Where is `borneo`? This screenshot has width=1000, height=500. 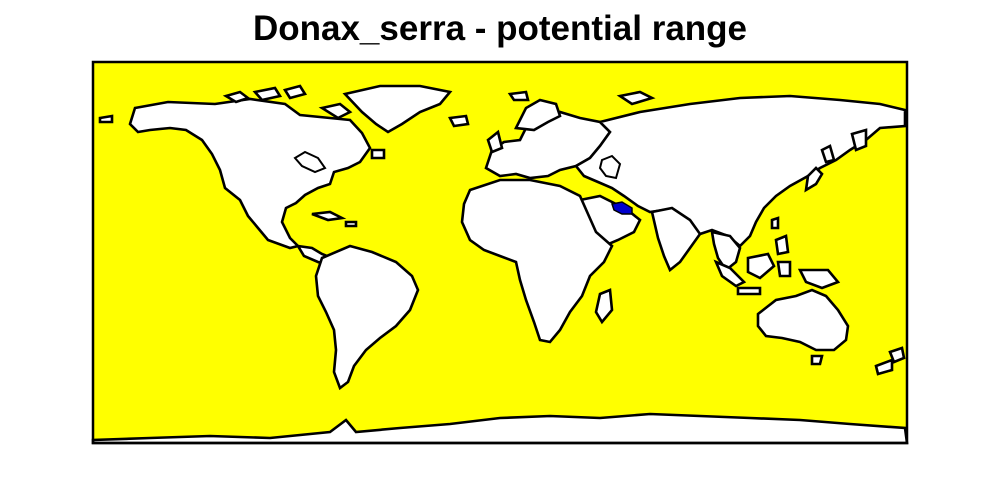 borneo is located at coordinates (761, 266).